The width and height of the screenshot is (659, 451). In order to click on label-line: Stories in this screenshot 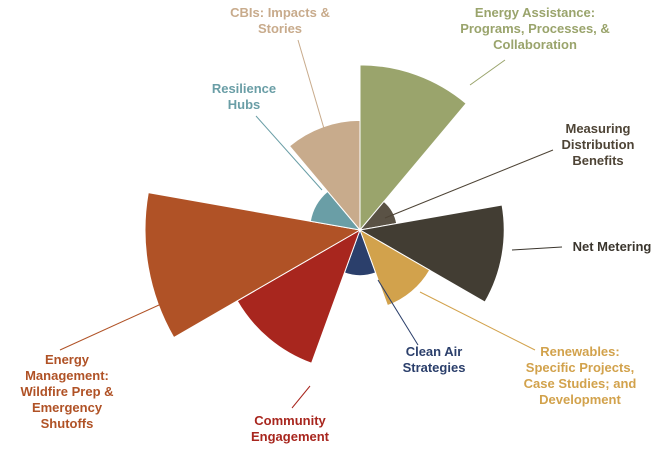, I will do `click(280, 28)`.